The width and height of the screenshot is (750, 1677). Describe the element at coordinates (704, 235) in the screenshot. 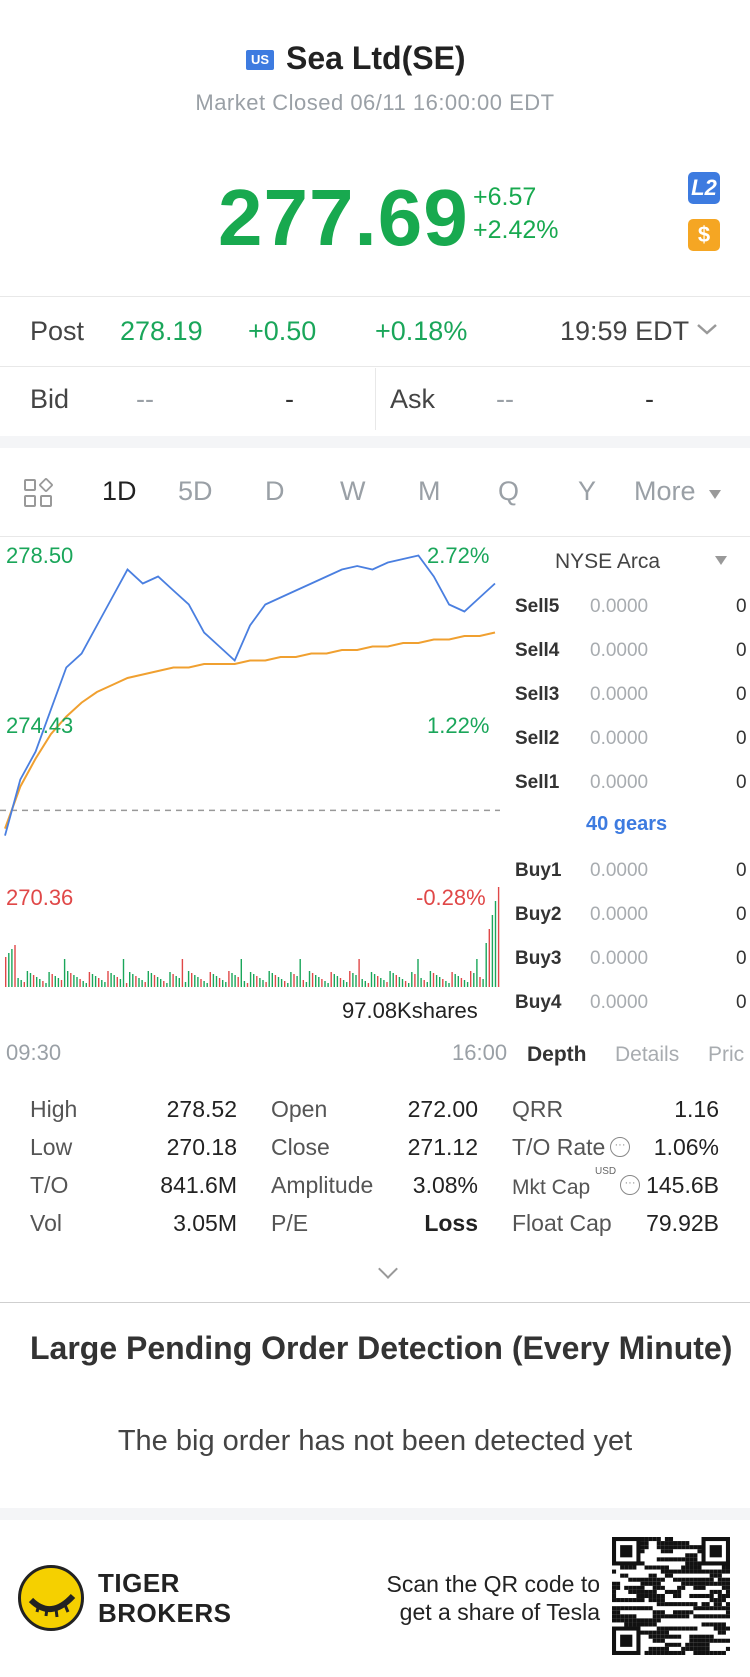

I see `dollar-icon: $` at that location.